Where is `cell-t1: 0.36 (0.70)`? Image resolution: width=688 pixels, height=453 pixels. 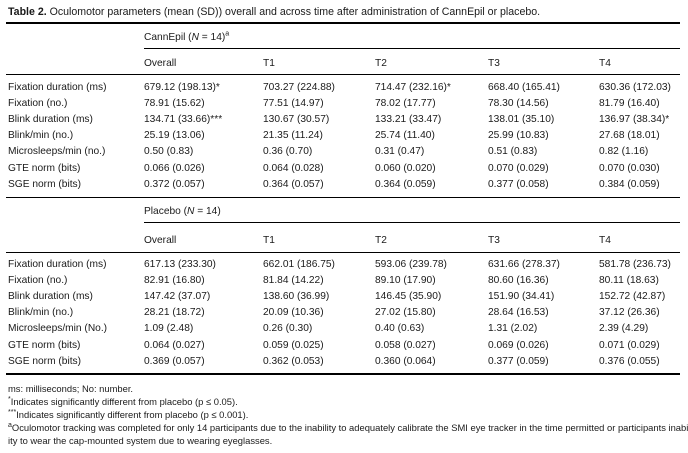
cell-t1: 0.36 (0.70) is located at coordinates (288, 152).